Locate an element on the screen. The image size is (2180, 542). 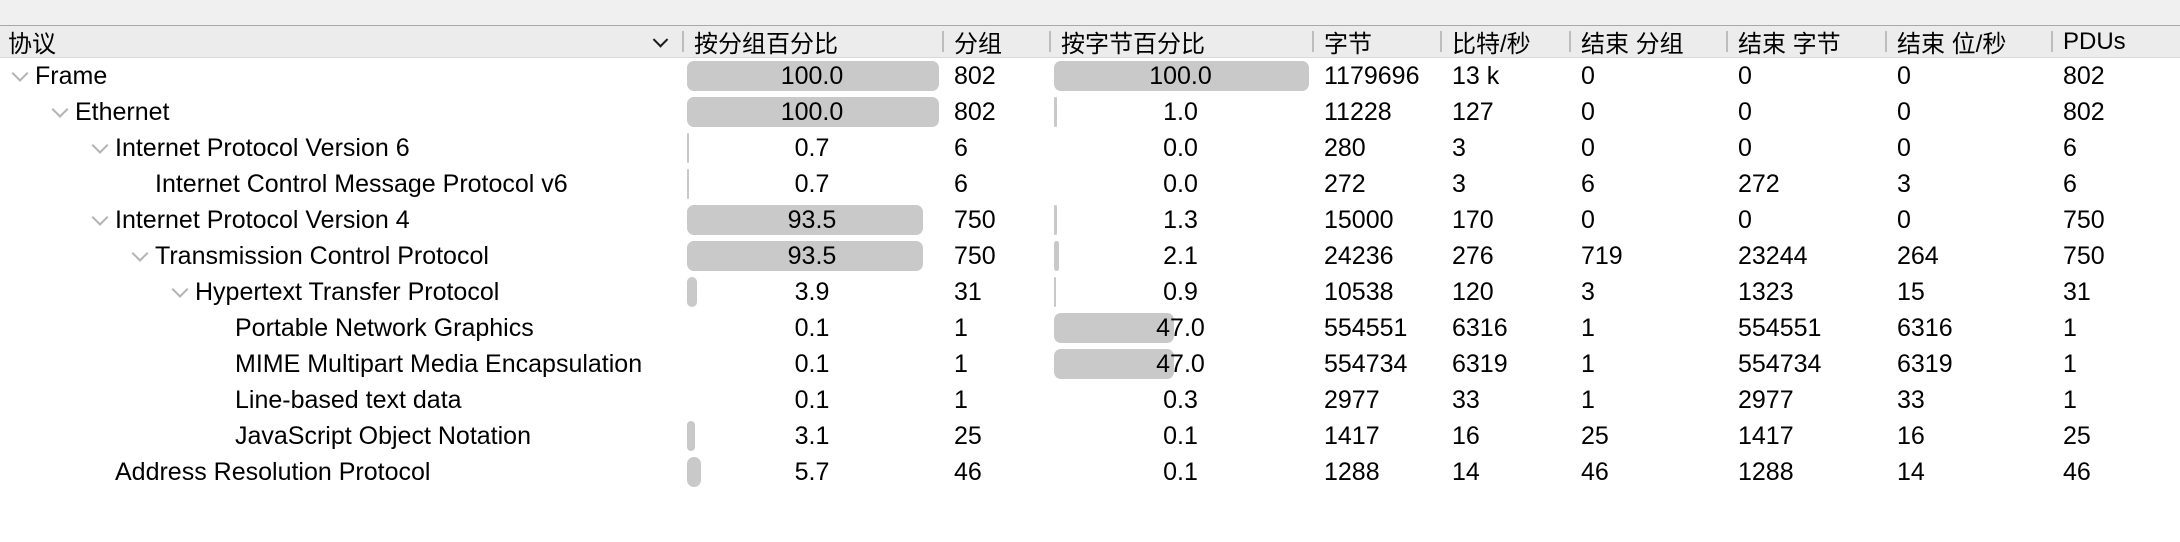
cell-value: 280 is located at coordinates (1345, 147).